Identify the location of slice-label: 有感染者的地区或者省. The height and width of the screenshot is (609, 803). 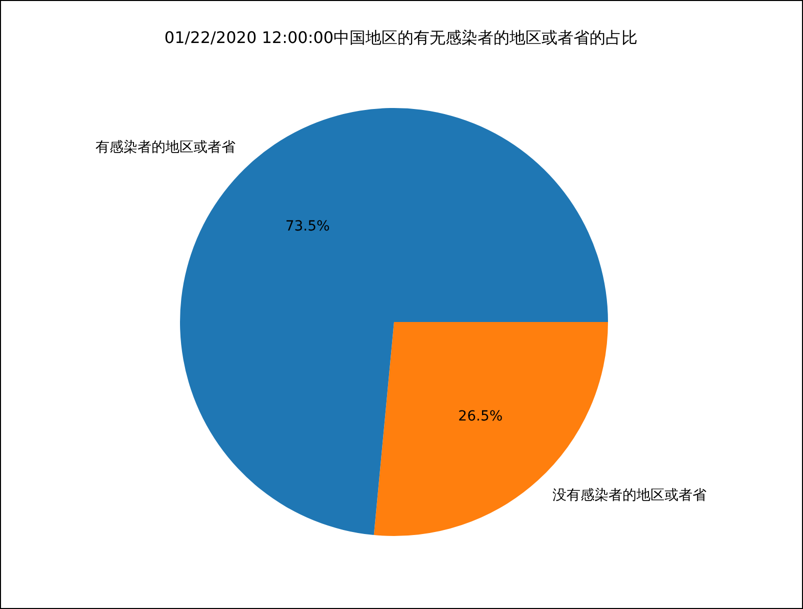
(166, 148).